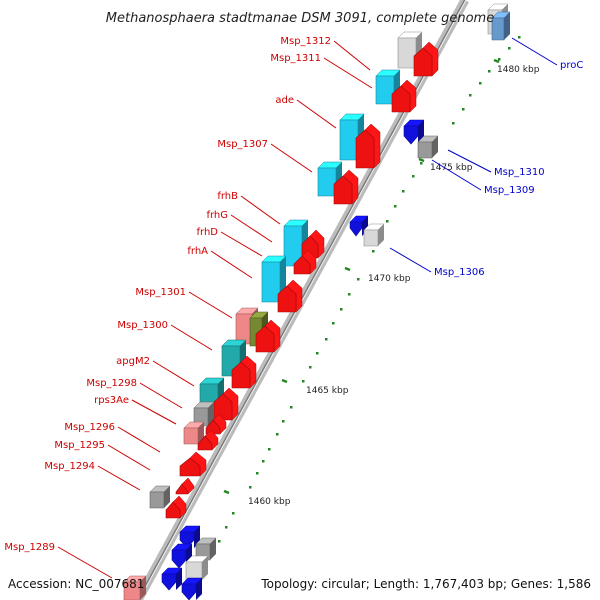  Describe the element at coordinates (173, 373) in the screenshot. I see `leader-apgm2` at that location.